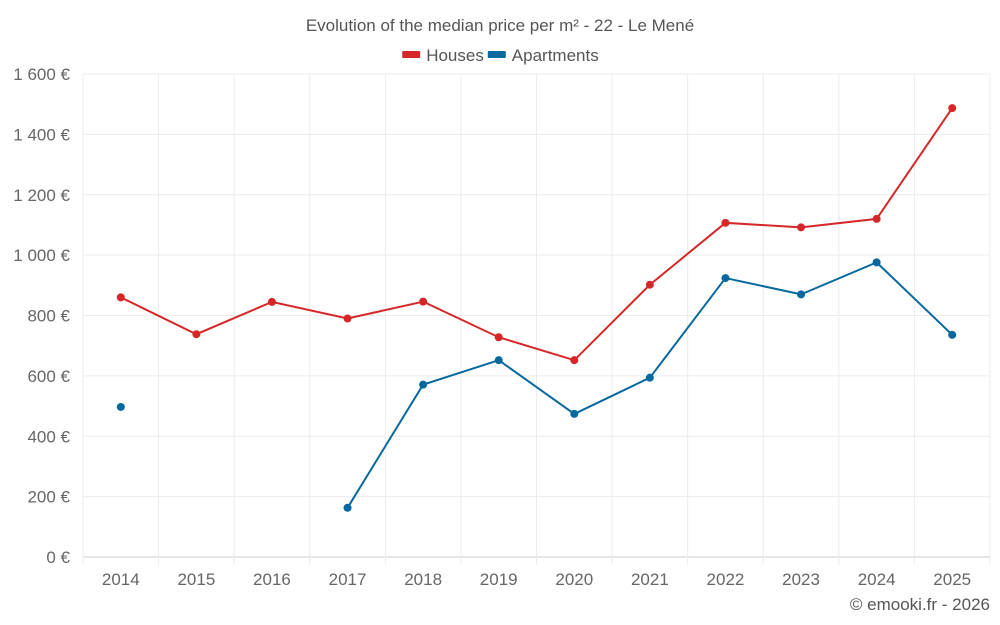 The image size is (1000, 625). I want to click on legend-label: Apartments, so click(555, 55).